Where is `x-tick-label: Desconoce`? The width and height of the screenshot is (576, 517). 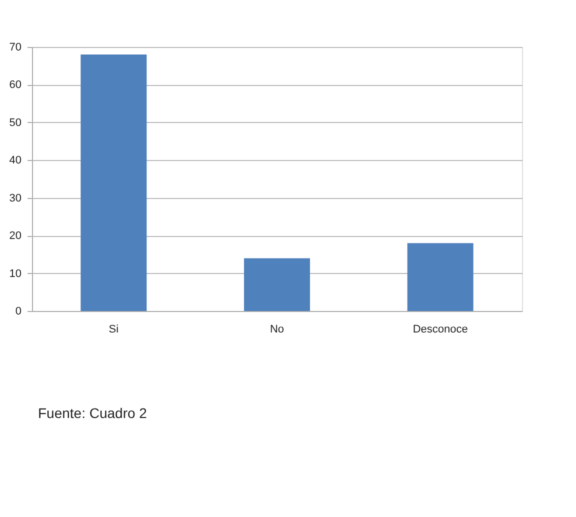
x-tick-label: Desconoce is located at coordinates (440, 330).